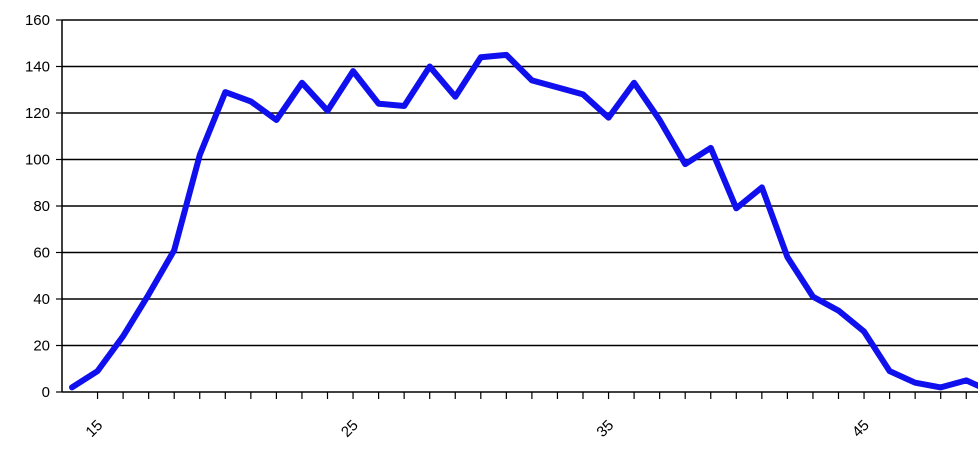 The image size is (978, 452). What do you see at coordinates (861, 429) in the screenshot?
I see `x-tick-label: 45` at bounding box center [861, 429].